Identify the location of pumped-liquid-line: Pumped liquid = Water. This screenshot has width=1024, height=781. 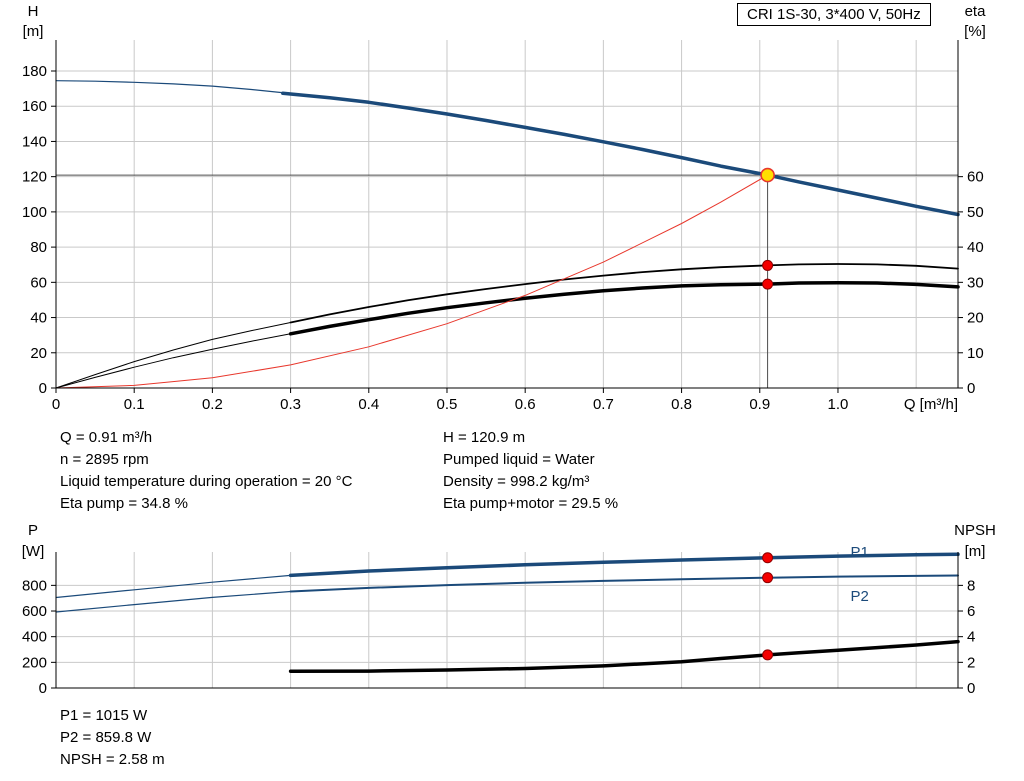
(519, 459).